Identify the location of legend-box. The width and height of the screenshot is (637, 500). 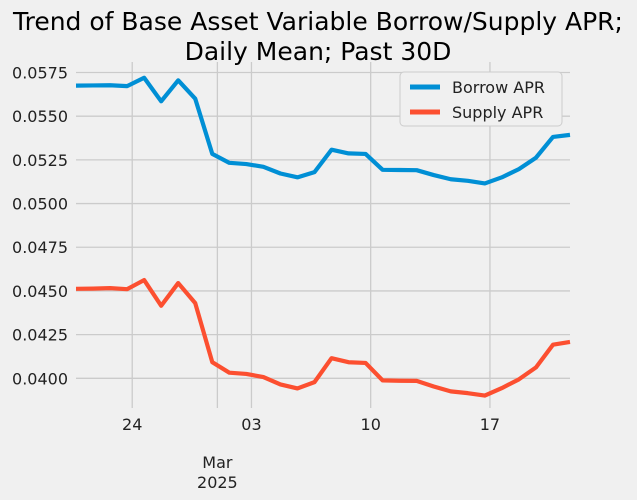
(481, 99).